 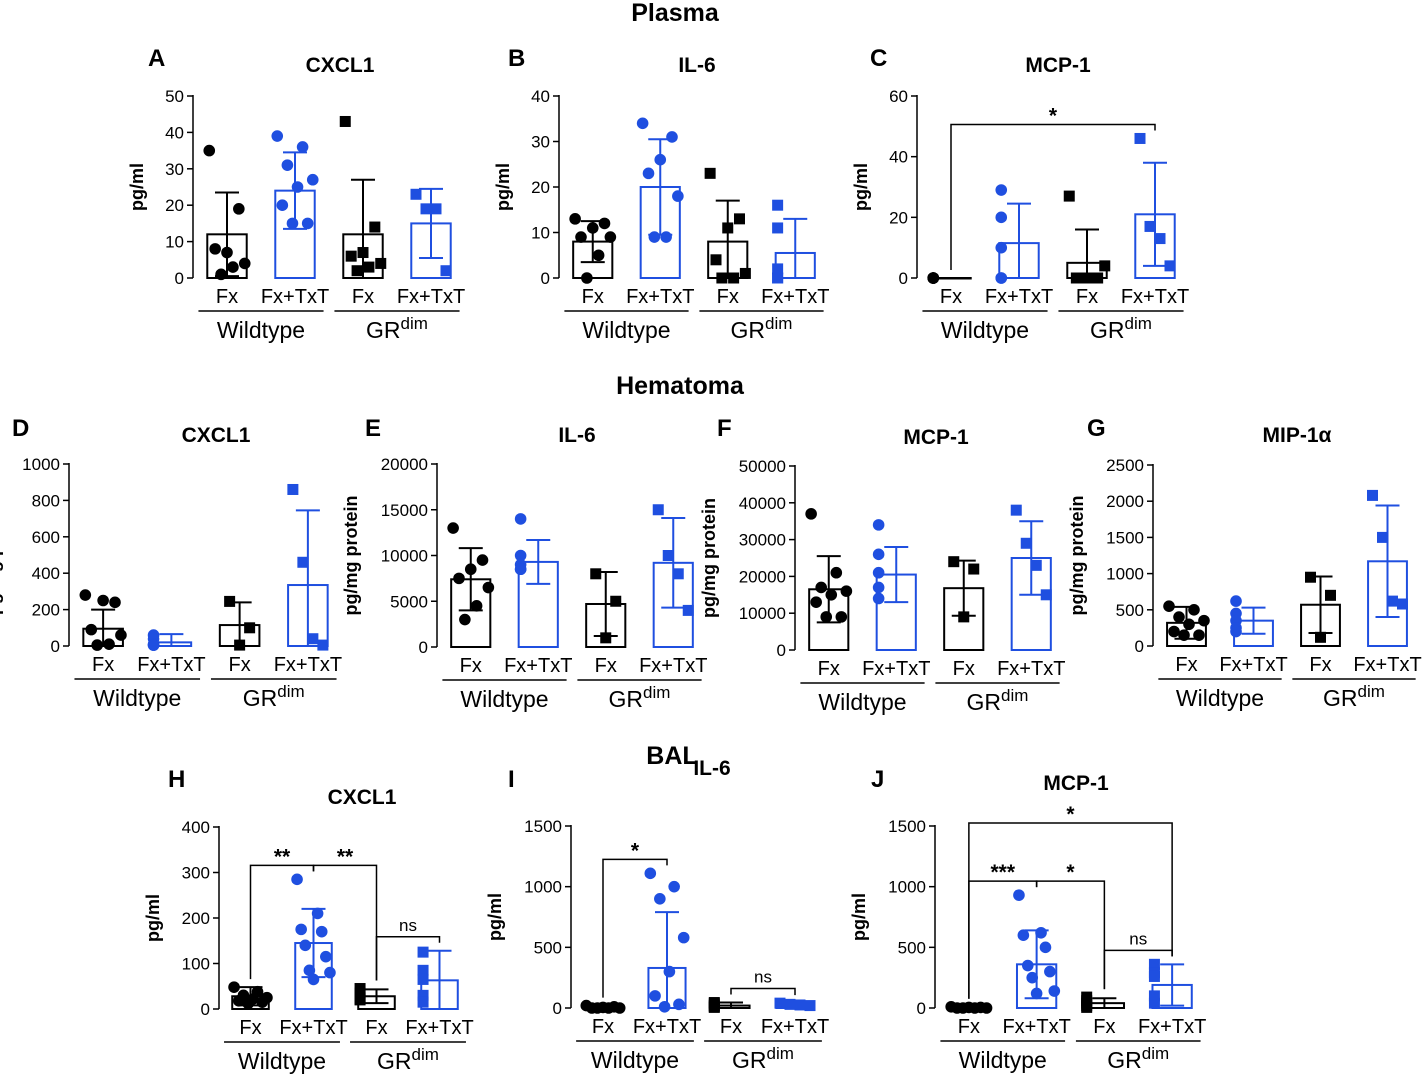 What do you see at coordinates (282, 856) in the screenshot?
I see `significance-label: **` at bounding box center [282, 856].